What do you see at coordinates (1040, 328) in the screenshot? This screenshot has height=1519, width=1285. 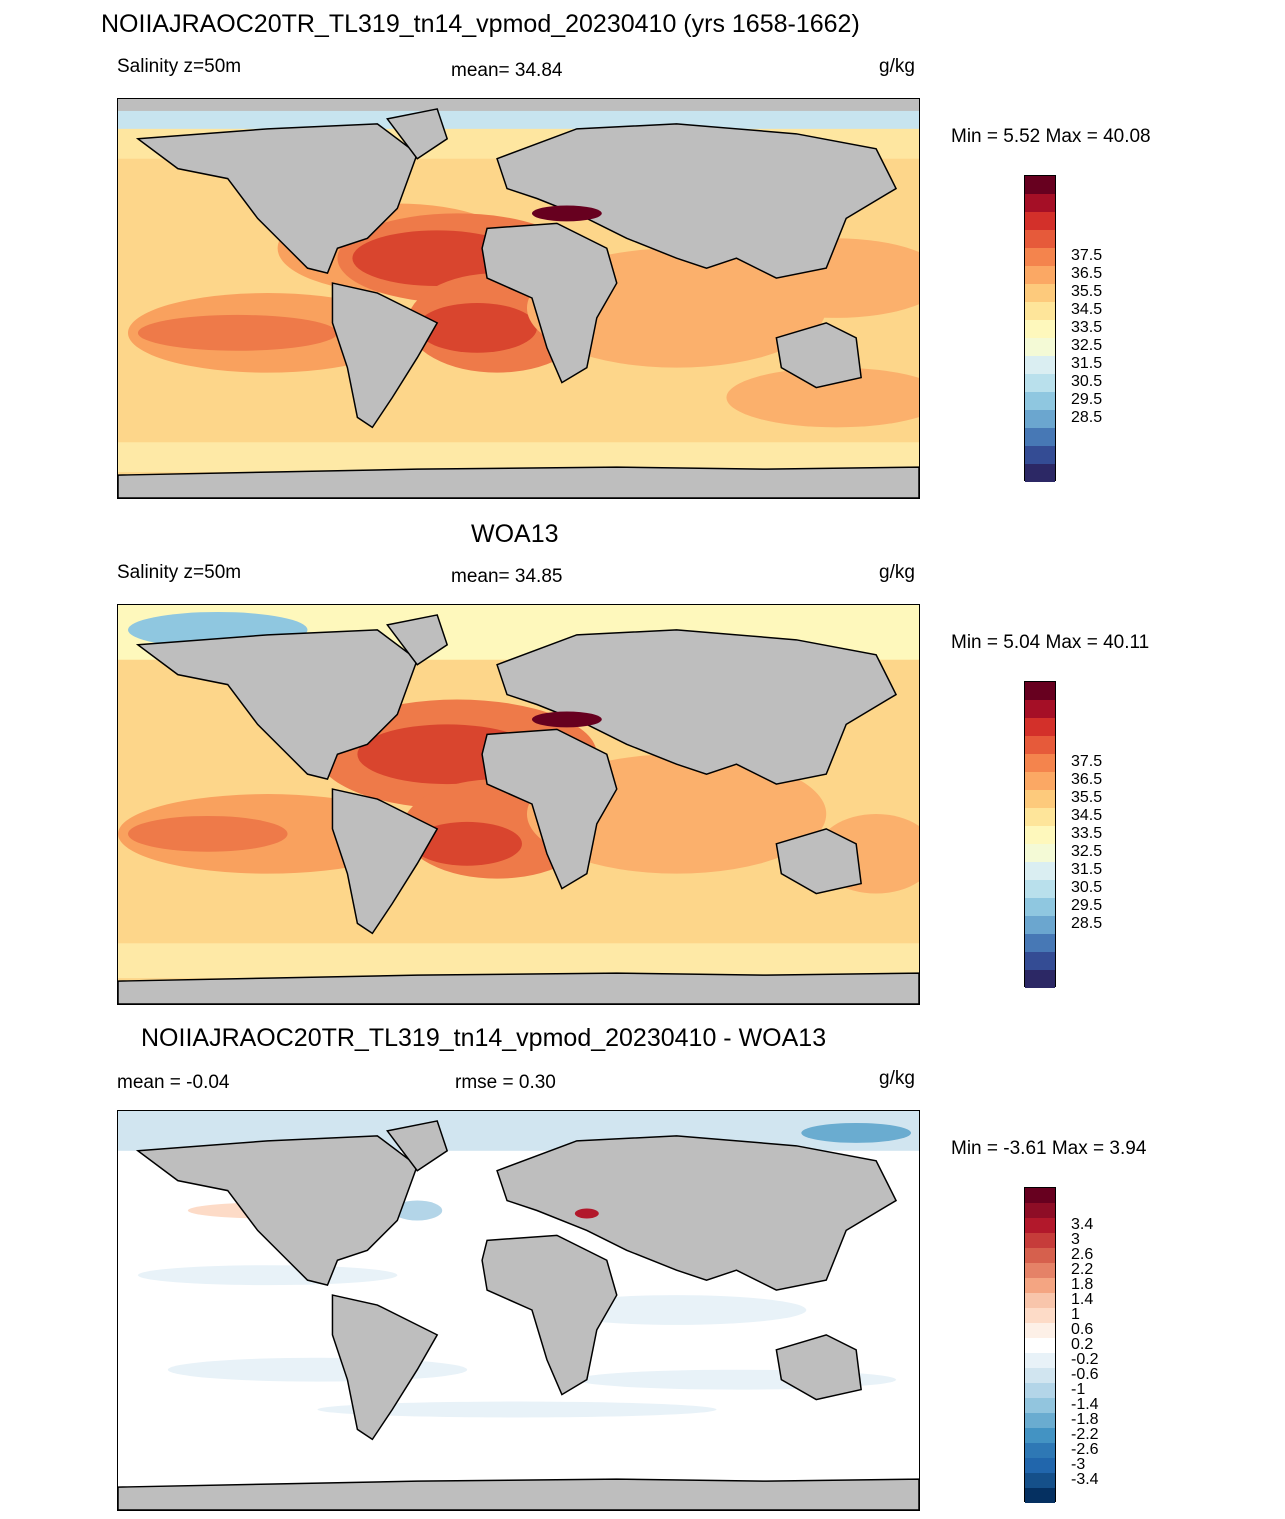 I see `panel1-colorbar` at bounding box center [1040, 328].